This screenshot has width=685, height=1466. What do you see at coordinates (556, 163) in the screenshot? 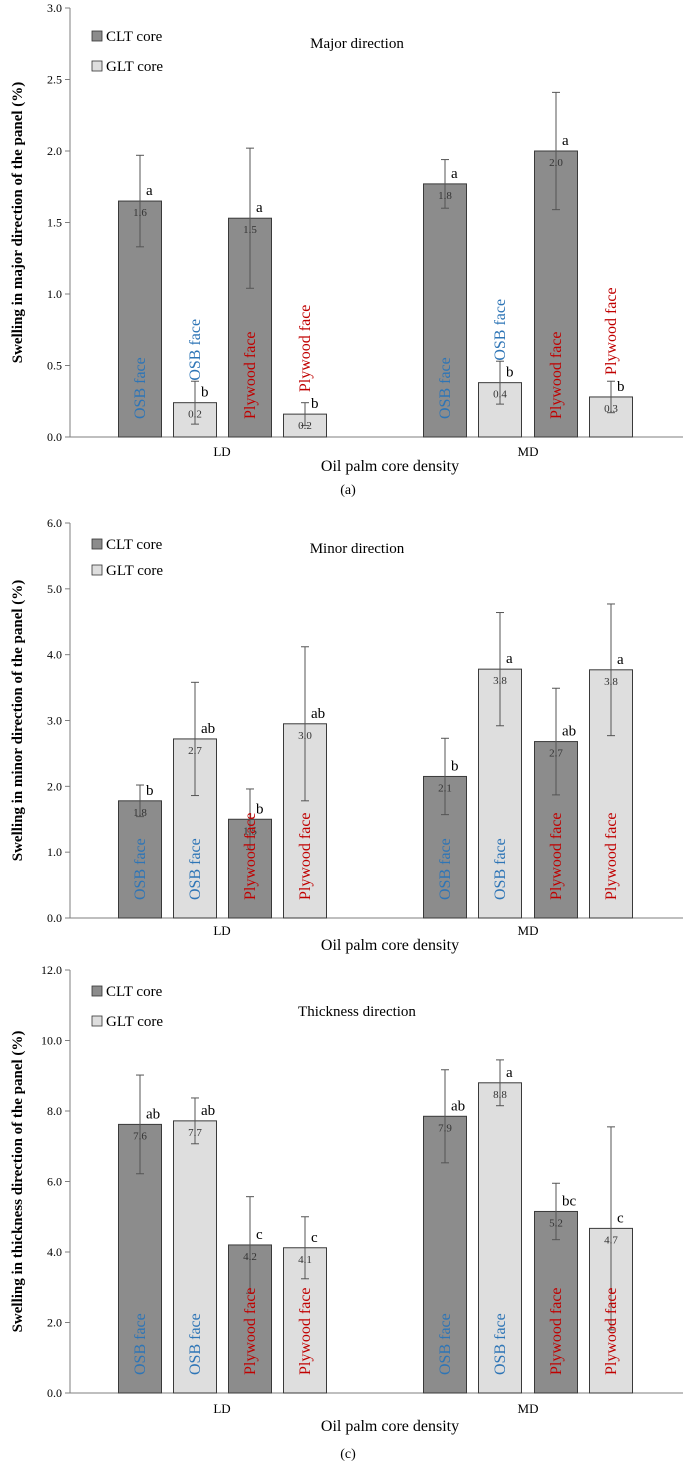
I see `value-label: 2.0` at bounding box center [556, 163].